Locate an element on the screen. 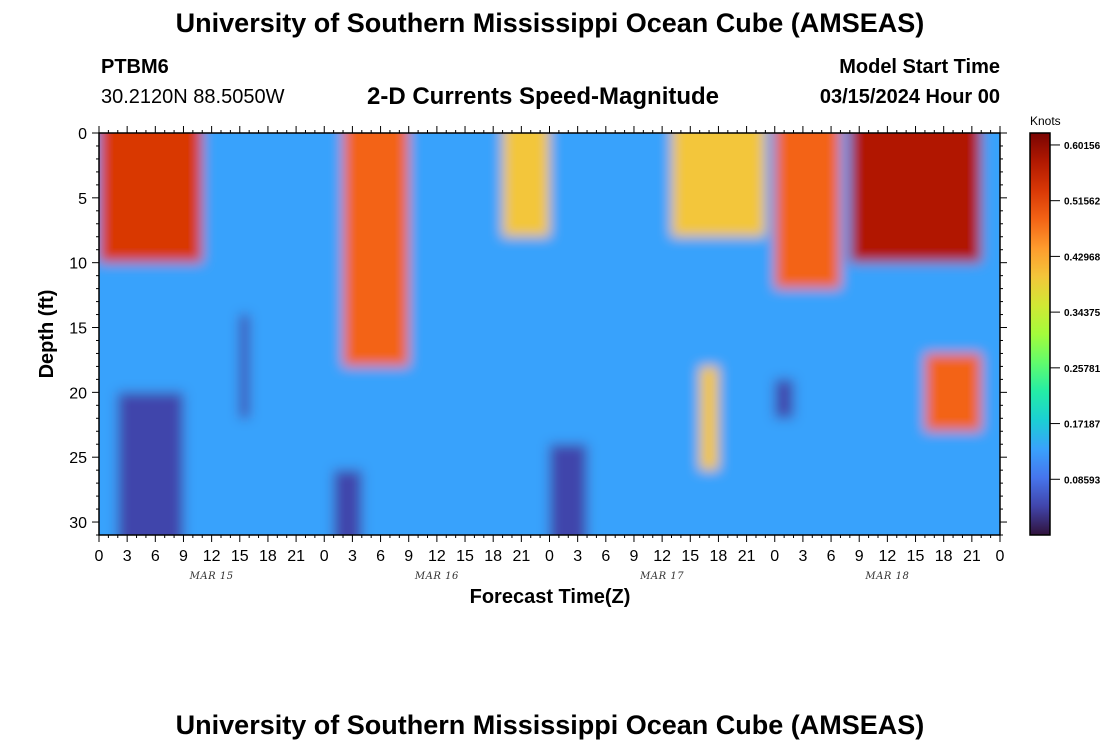 Image resolution: width=1100 pixels, height=750 pixels. y-tick-label: 5 is located at coordinates (82, 199).